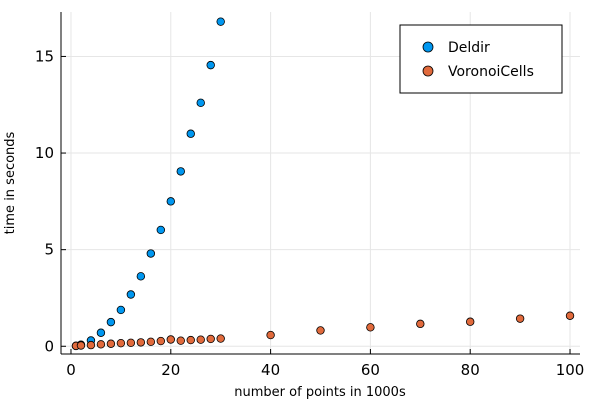 The width and height of the screenshot is (600, 400). Describe the element at coordinates (491, 72) in the screenshot. I see `legend-label-voronoicells: VoronoiCells` at that location.